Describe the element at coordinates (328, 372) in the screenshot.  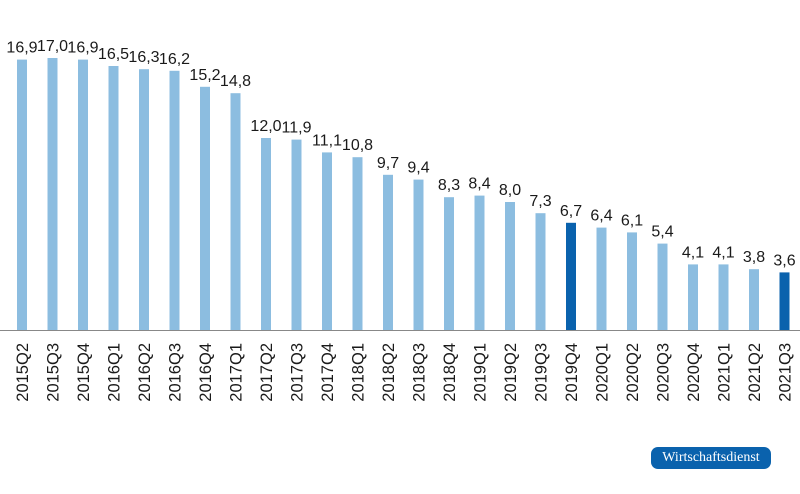
I see `x-tick-label-2017Q4: 2017Q4` at that location.